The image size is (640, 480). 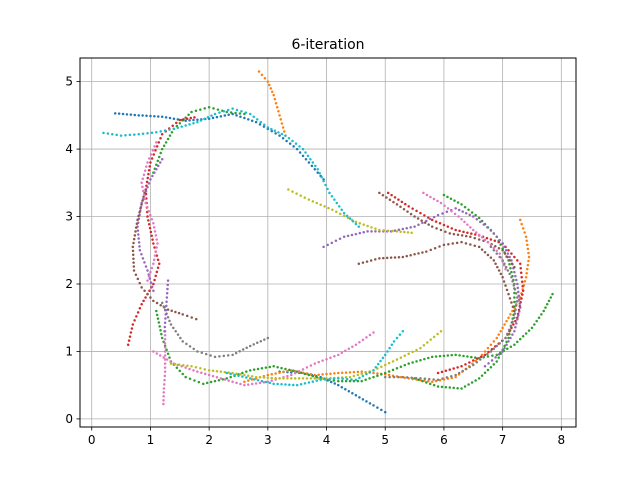 I want to click on x-tick-label: 8, so click(x=562, y=440).